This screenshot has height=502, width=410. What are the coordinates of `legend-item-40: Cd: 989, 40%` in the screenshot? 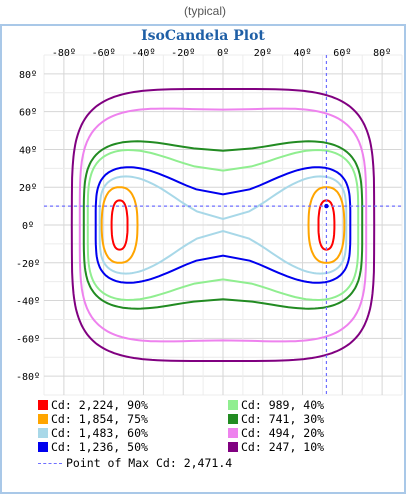 It's located at (276, 405).